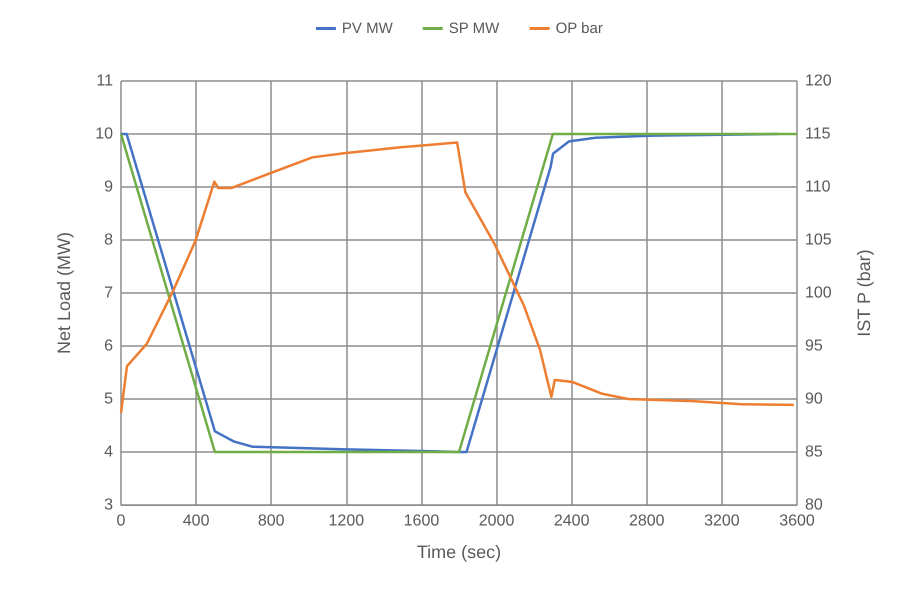  I want to click on y2-tick-label: 85, so click(814, 452).